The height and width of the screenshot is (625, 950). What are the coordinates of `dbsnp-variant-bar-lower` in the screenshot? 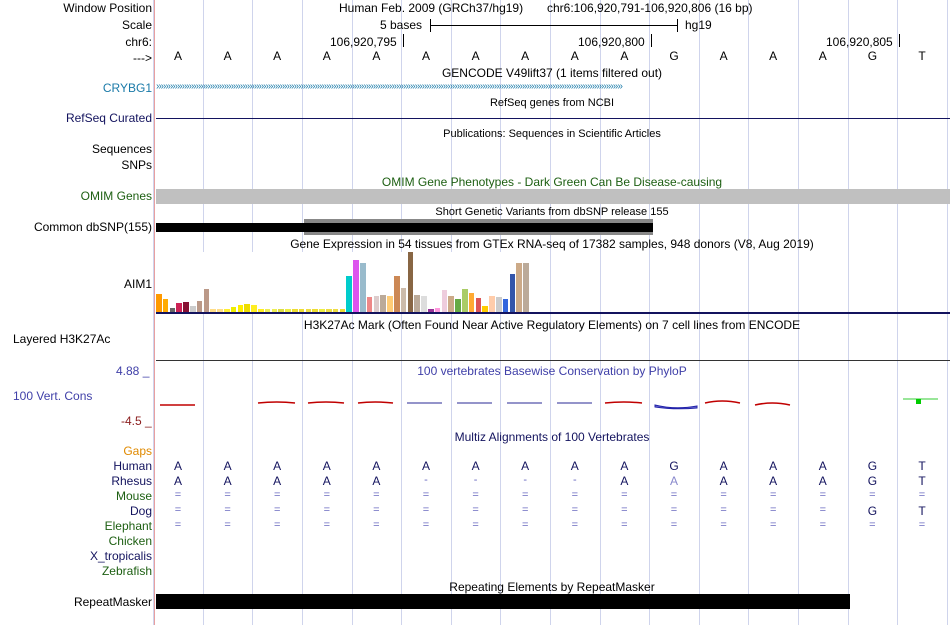 It's located at (478, 233).